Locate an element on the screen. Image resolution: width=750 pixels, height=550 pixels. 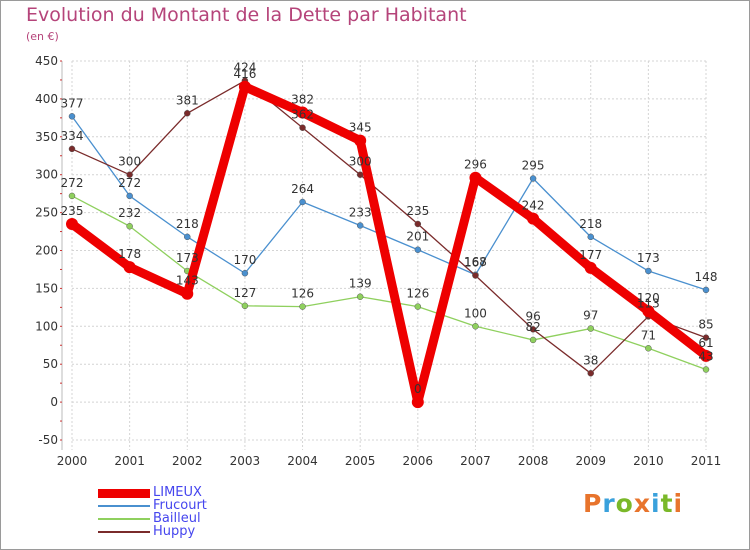
data-label: 168 is located at coordinates (475, 262).